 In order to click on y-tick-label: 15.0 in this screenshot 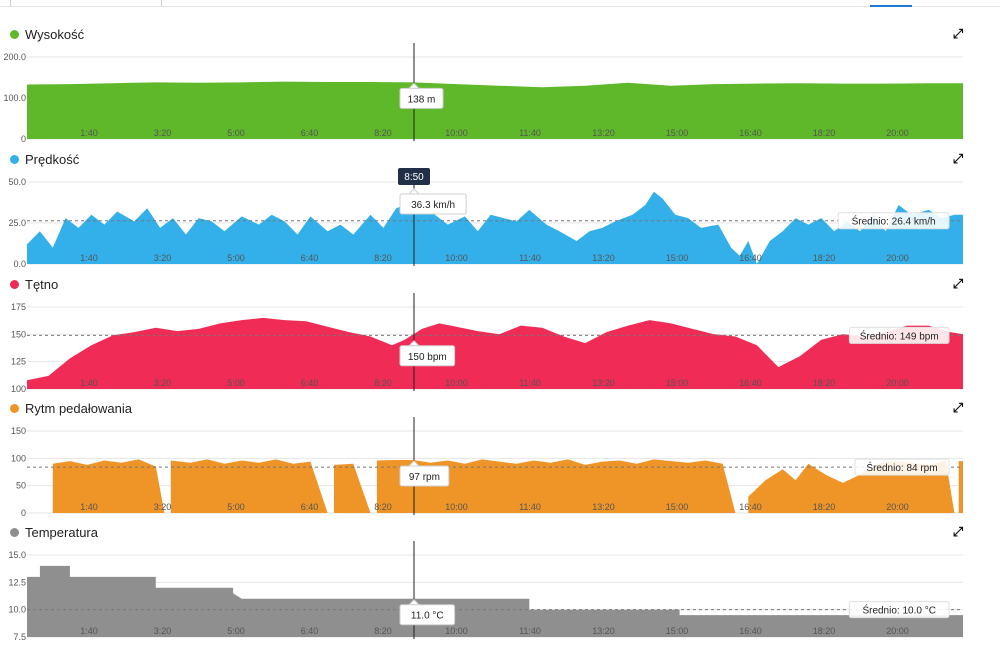, I will do `click(17, 555)`.